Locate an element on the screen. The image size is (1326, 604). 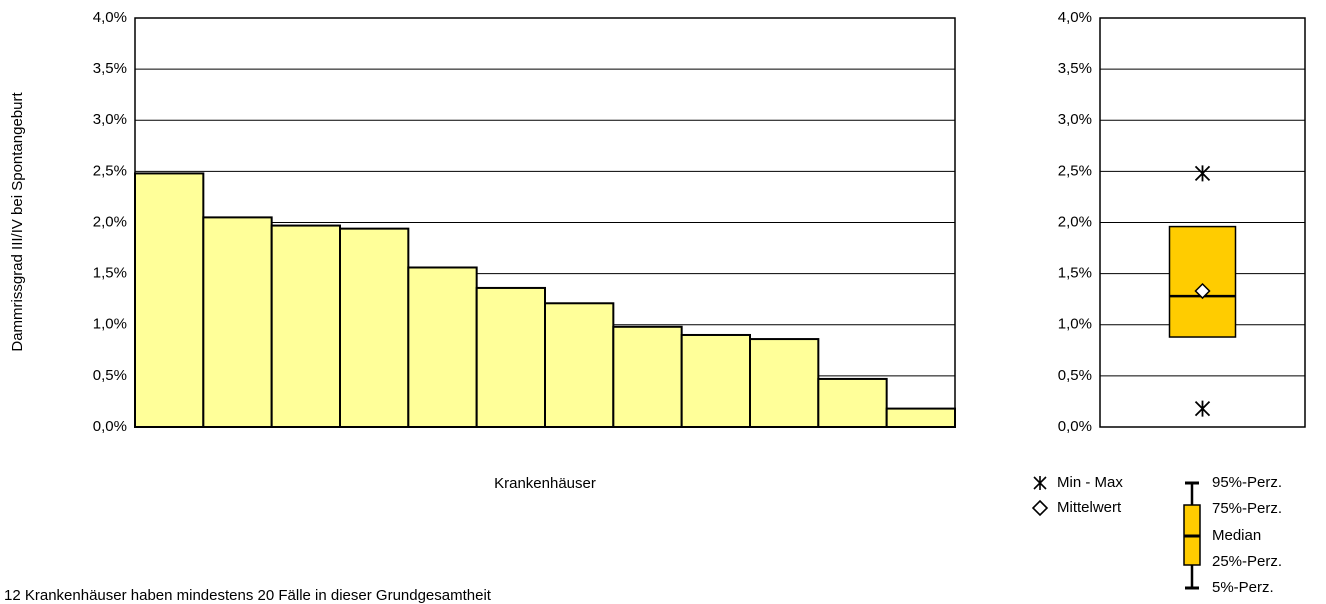
min is located at coordinates (1202, 408).